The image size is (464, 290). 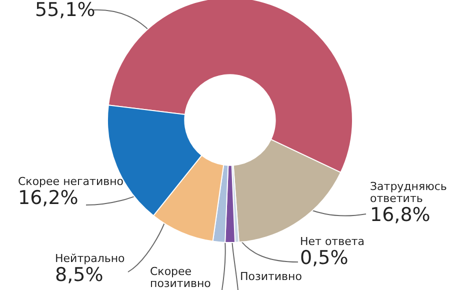 What do you see at coordinates (409, 193) in the screenshot?
I see `slice-label: Затрудняюсь ответить` at bounding box center [409, 193].